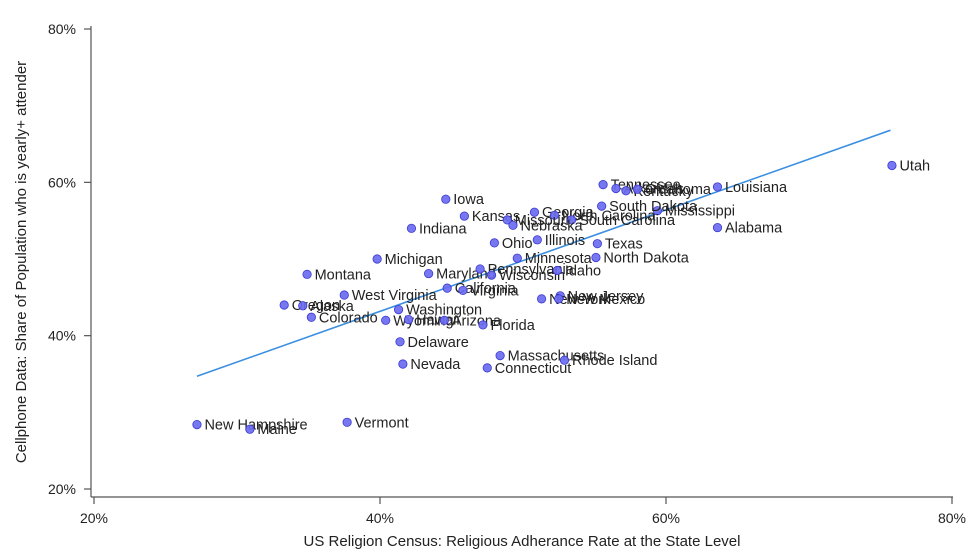  I want to click on point-label: Alabama, so click(754, 229).